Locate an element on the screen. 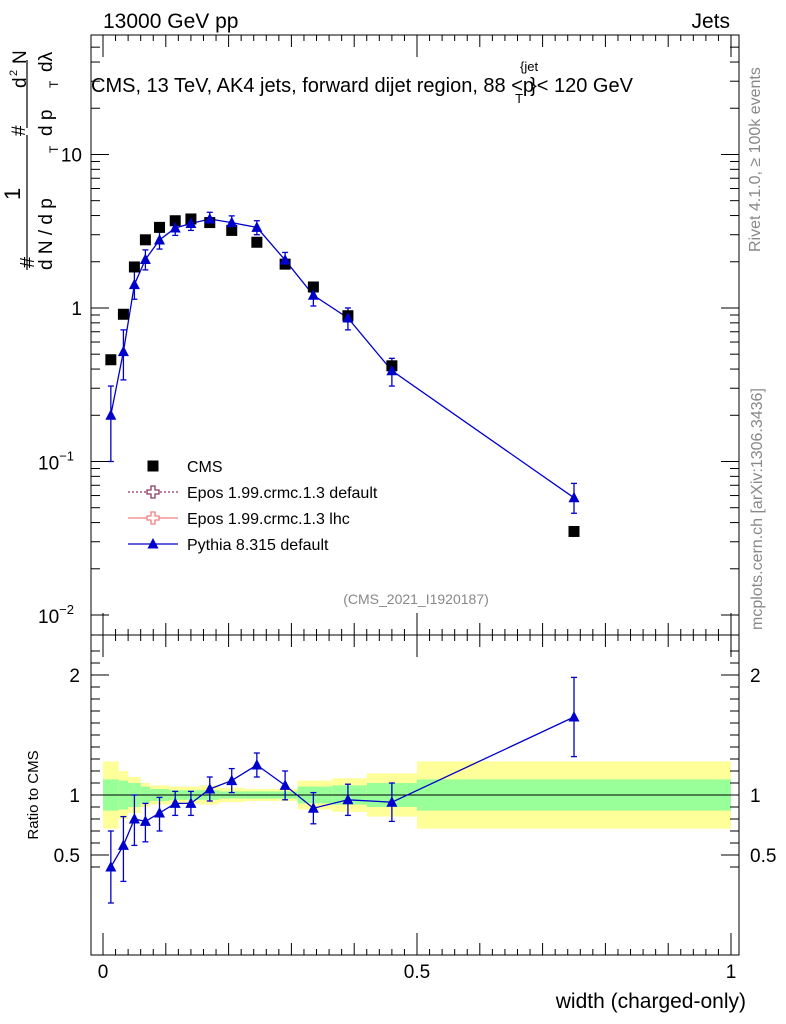 This screenshot has height=1024, width=786. chart-title-sub: T is located at coordinates (519, 98).